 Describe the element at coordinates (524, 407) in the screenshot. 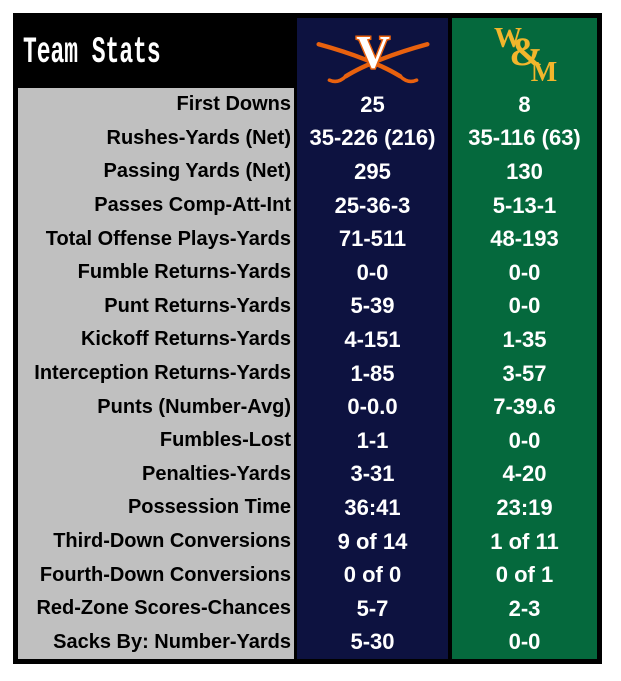

I see `team2-value: 7-39.6` at that location.